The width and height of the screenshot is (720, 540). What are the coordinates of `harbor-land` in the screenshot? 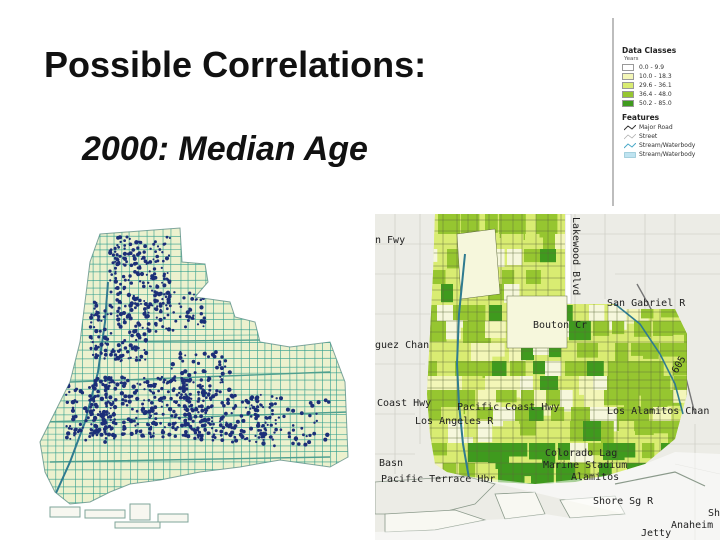 It's located at (500, 504).